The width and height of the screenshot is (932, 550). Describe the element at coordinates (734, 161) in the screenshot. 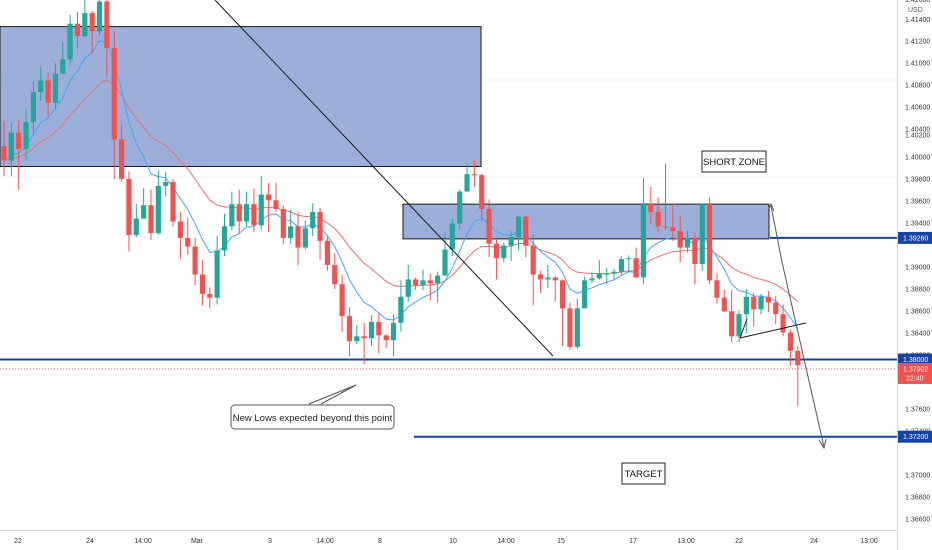

I see `short-zone-label-box` at that location.